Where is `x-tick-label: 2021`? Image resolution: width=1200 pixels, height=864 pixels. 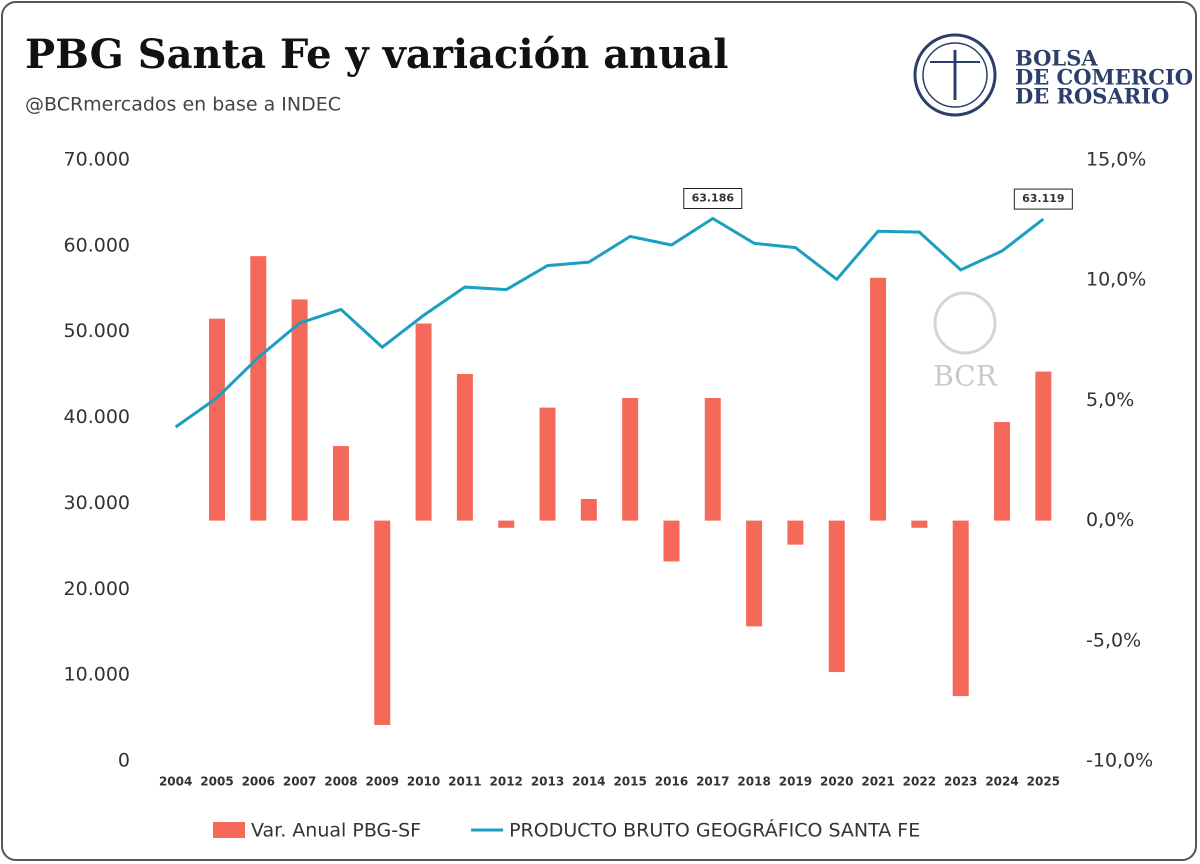 x-tick-label: 2021 is located at coordinates (877, 782).